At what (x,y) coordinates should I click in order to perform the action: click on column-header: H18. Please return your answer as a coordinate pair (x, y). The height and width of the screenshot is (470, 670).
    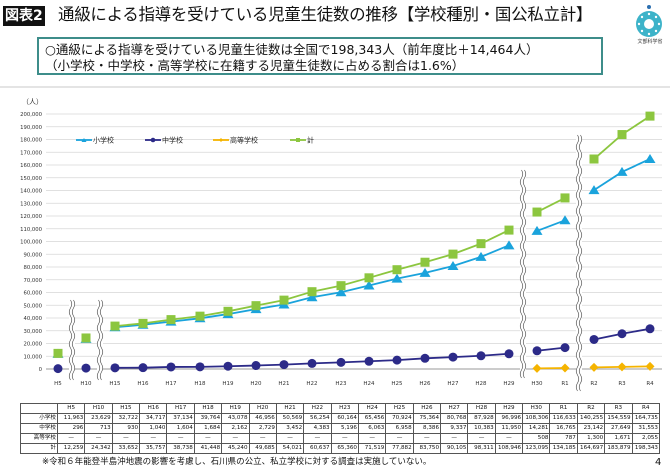
    Looking at the image, I should click on (208, 408).